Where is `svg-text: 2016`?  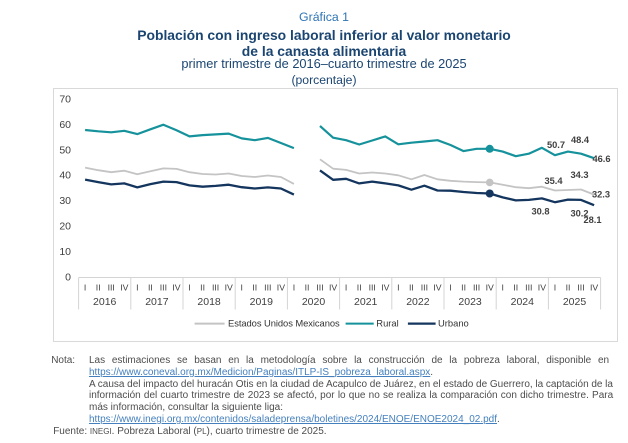 svg-text: 2016 is located at coordinates (105, 302).